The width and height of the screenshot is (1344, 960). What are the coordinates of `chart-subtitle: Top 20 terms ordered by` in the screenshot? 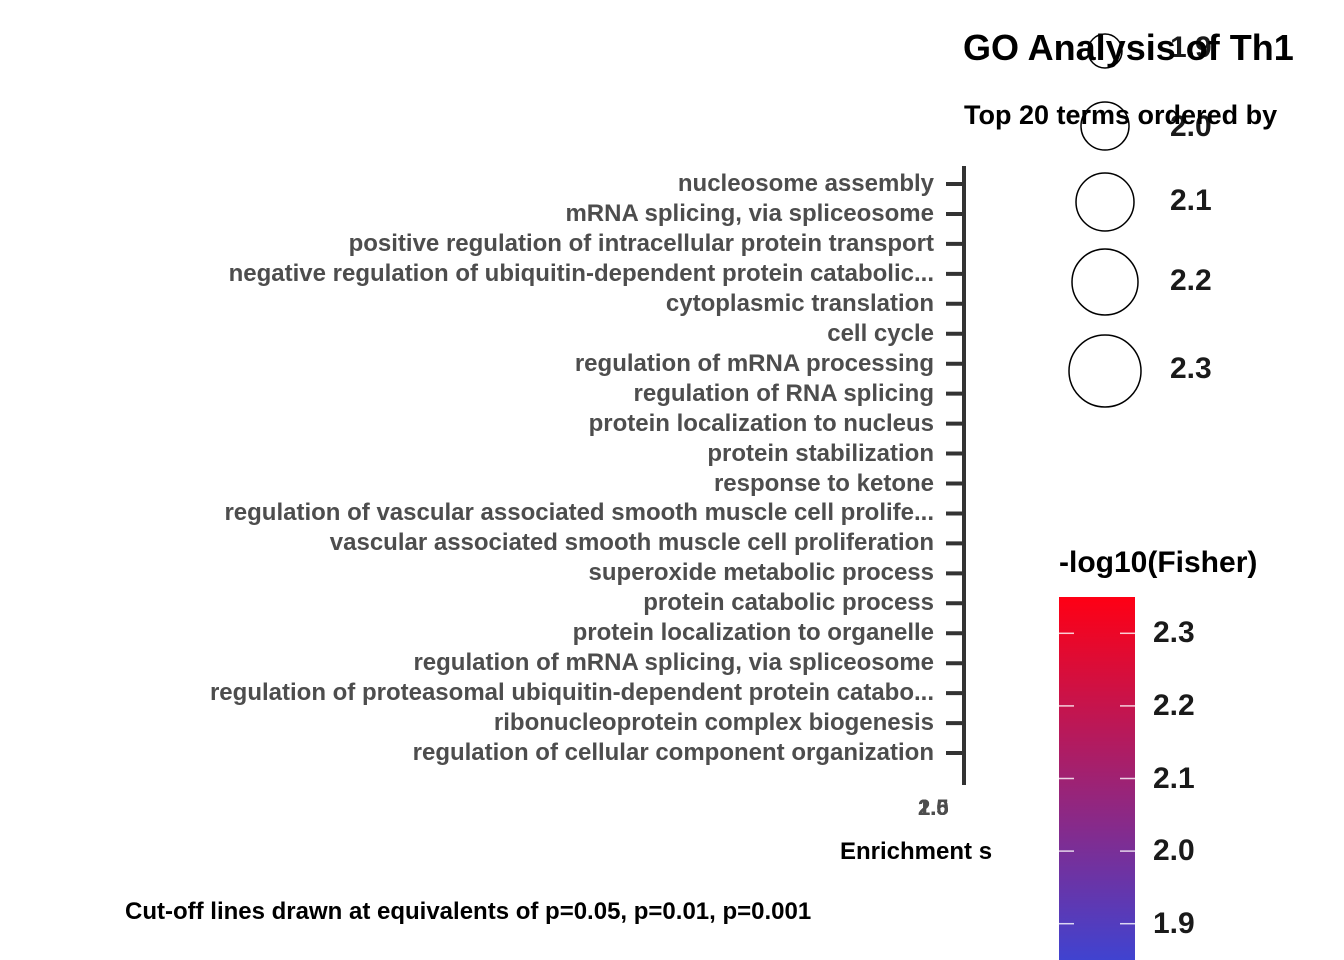 It's located at (1121, 115).